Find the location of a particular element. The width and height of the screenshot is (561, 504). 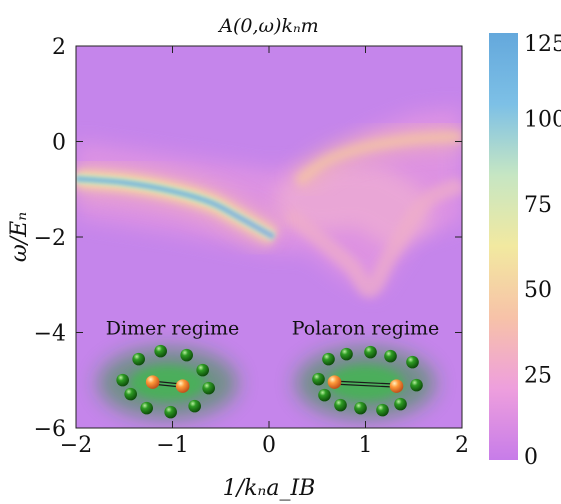

colorbar-tick-label: 25 is located at coordinates (538, 376).